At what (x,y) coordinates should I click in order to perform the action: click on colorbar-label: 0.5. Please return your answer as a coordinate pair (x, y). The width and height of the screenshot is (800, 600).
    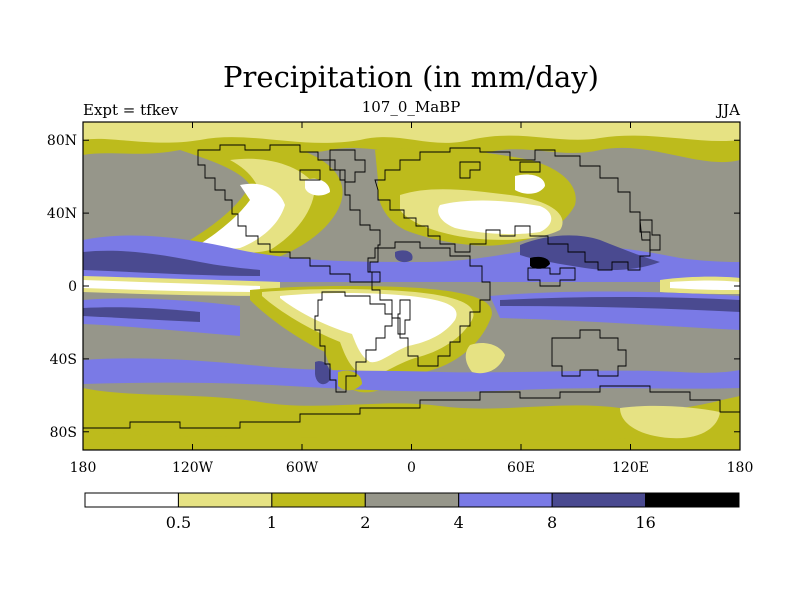
    Looking at the image, I should click on (178, 522).